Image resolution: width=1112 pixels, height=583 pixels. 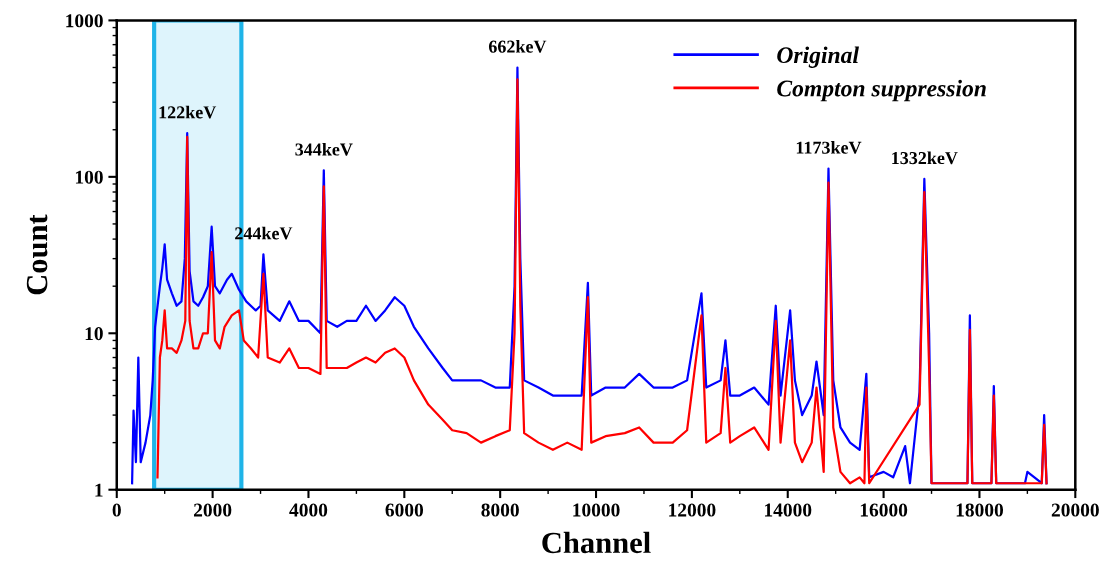 What do you see at coordinates (596, 542) in the screenshot?
I see `x-axis-title: Channel` at bounding box center [596, 542].